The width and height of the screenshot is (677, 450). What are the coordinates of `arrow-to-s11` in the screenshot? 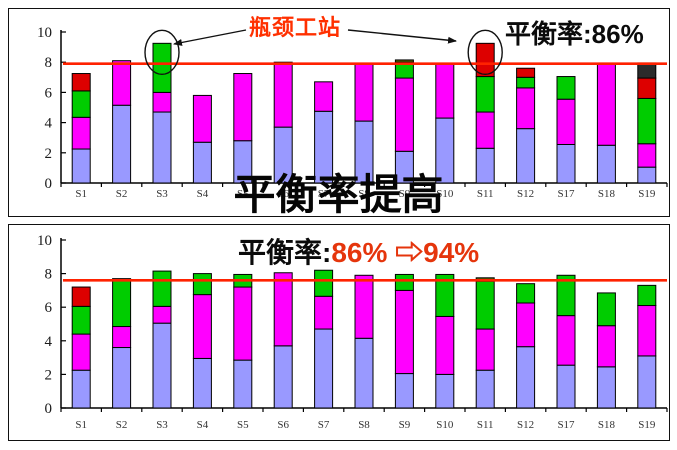 It's located at (402, 36).